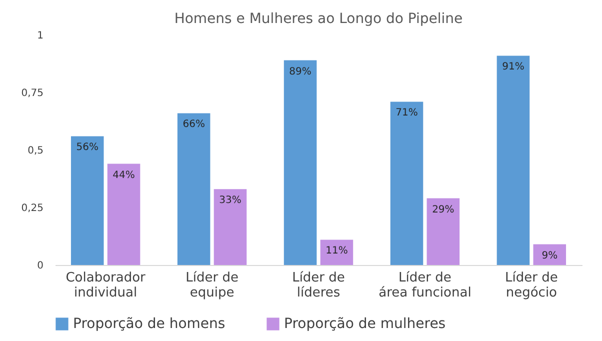 The image size is (602, 341). What do you see at coordinates (106, 285) in the screenshot?
I see `x-tick-label: Colaborador individual` at bounding box center [106, 285].